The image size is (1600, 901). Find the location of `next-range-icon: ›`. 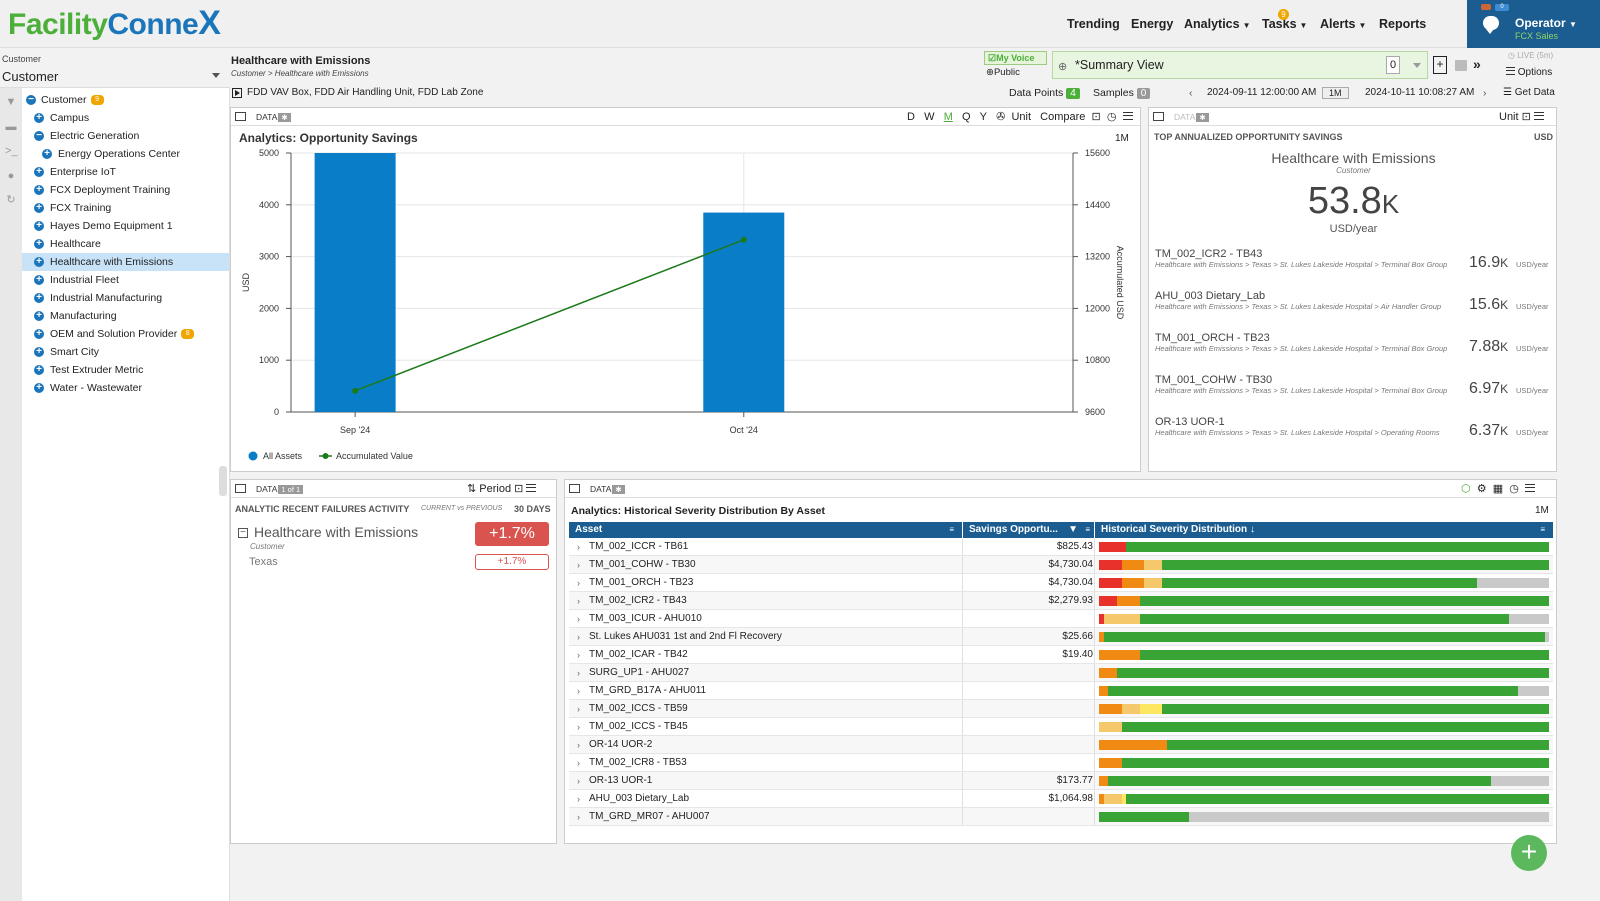

next-range-icon: › is located at coordinates (1485, 93).